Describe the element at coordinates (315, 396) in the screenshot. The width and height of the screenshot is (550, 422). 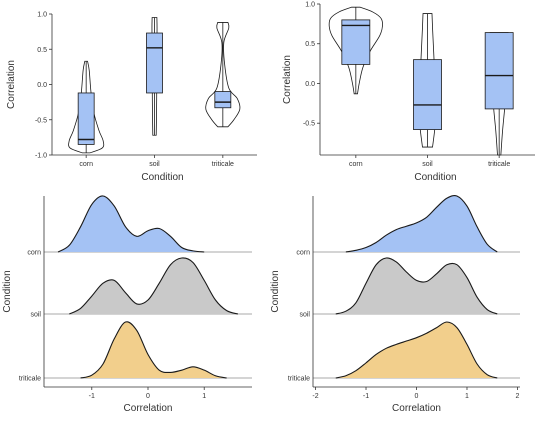
I see `x-tick-label: -2` at that location.